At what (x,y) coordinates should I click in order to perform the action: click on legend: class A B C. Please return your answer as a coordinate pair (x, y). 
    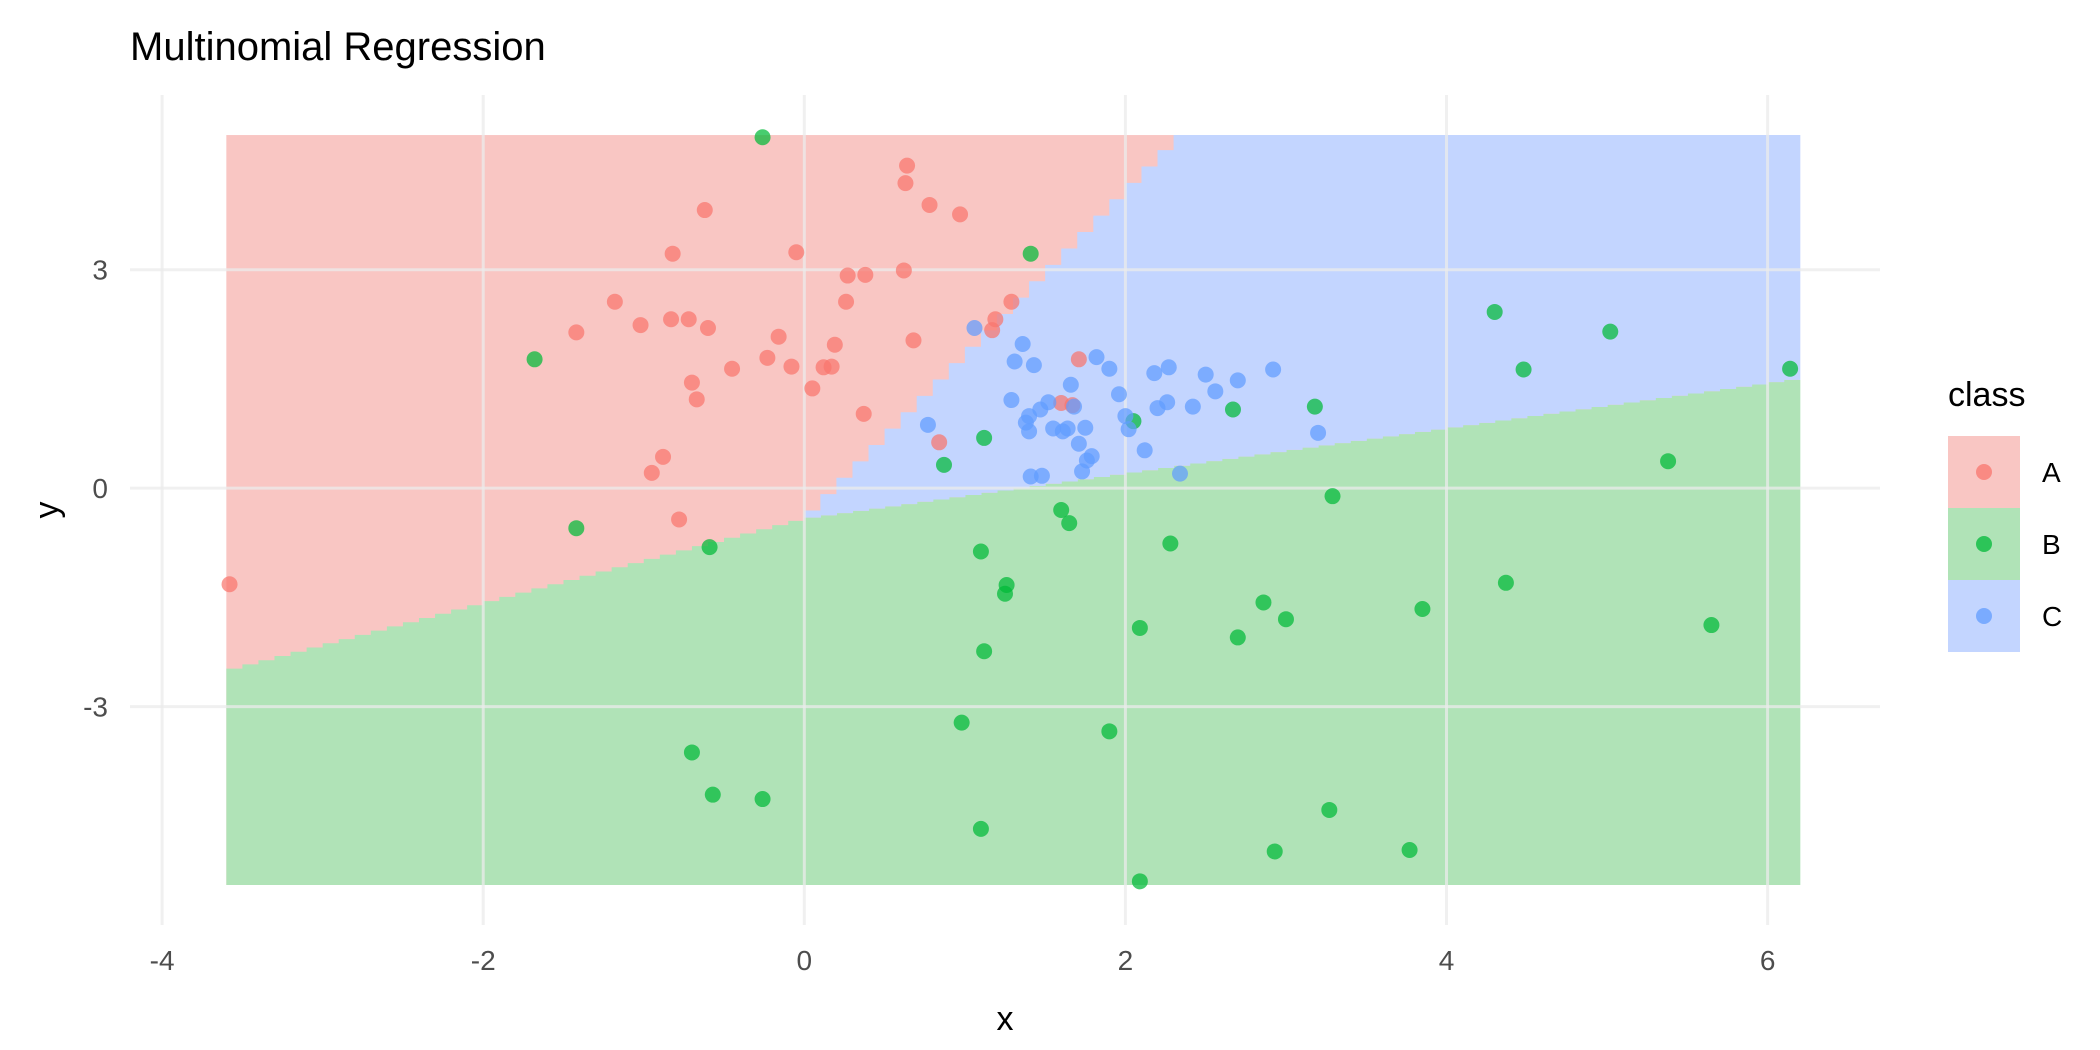
    Looking at the image, I should click on (2005, 514).